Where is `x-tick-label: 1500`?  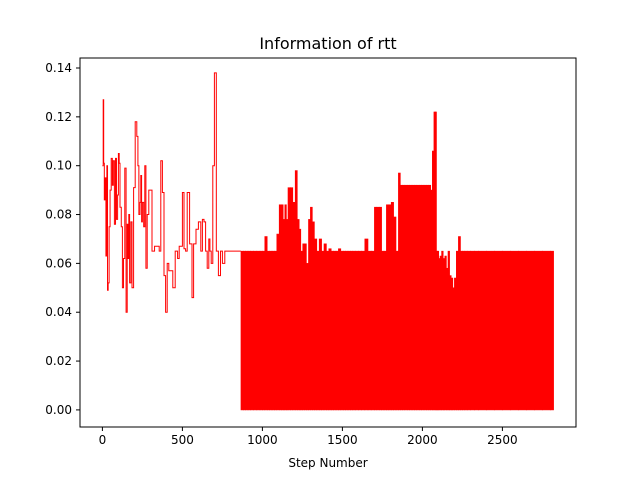
x-tick-label: 1500 is located at coordinates (342, 440).